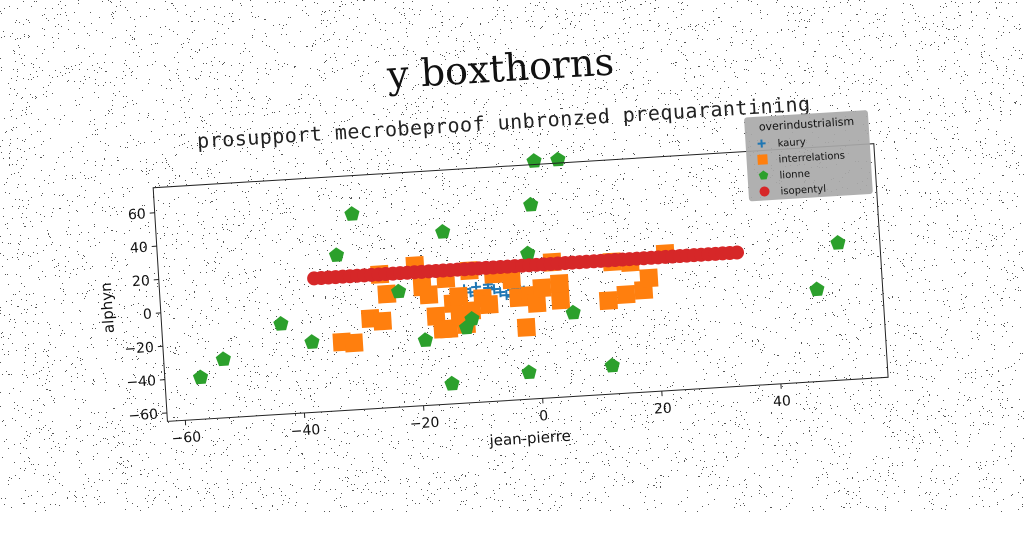 Image resolution: width=1024 pixels, height=543 pixels. What do you see at coordinates (107, 308) in the screenshot?
I see `y-axis-label: alphyn` at bounding box center [107, 308].